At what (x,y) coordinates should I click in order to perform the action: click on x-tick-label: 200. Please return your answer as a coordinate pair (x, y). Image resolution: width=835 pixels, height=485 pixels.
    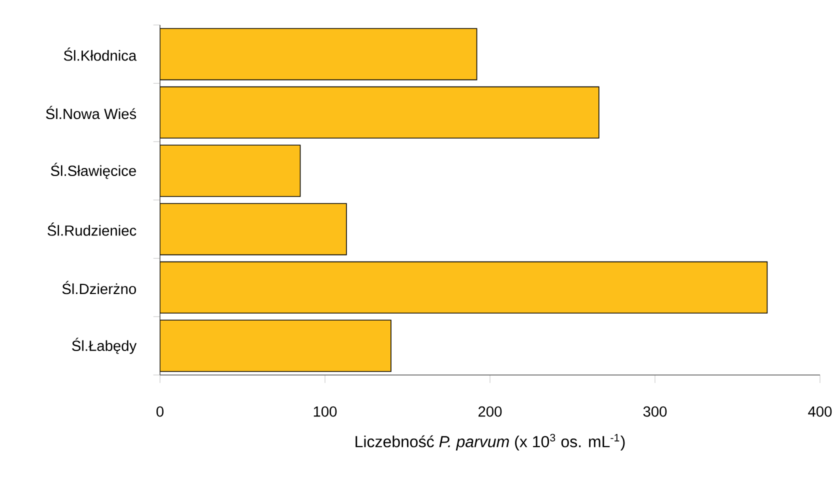
    Looking at the image, I should click on (490, 411).